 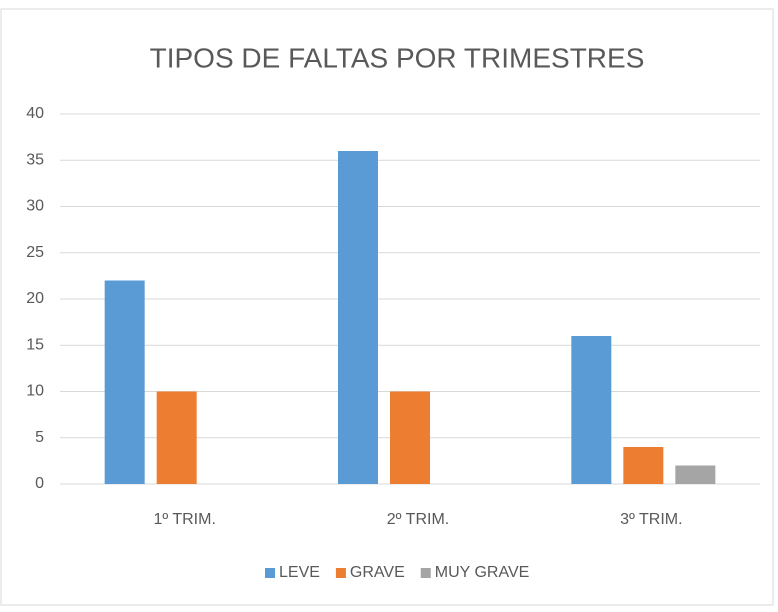 What do you see at coordinates (184, 519) in the screenshot?
I see `x-tick-label: 1º TRIM.` at bounding box center [184, 519].